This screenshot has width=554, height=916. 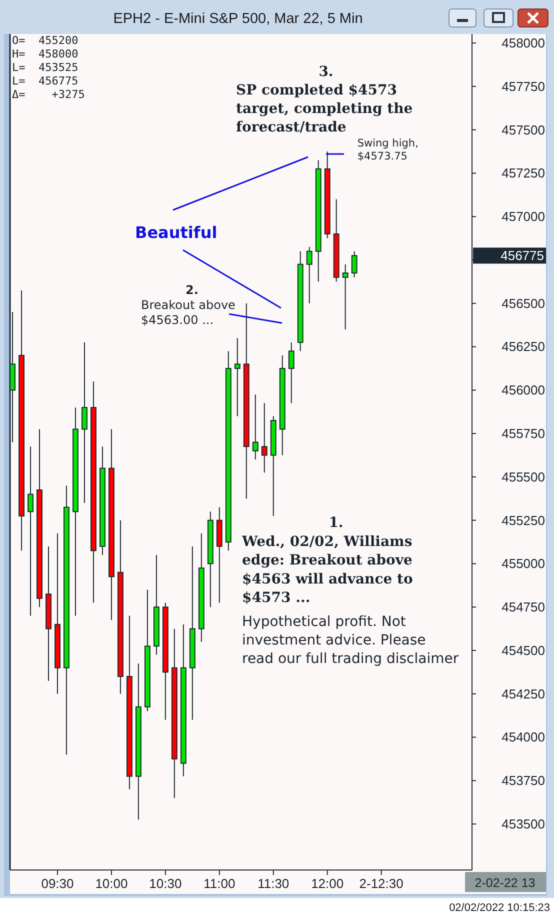 What do you see at coordinates (274, 883) in the screenshot?
I see `x-tick-label: 11:30` at bounding box center [274, 883].